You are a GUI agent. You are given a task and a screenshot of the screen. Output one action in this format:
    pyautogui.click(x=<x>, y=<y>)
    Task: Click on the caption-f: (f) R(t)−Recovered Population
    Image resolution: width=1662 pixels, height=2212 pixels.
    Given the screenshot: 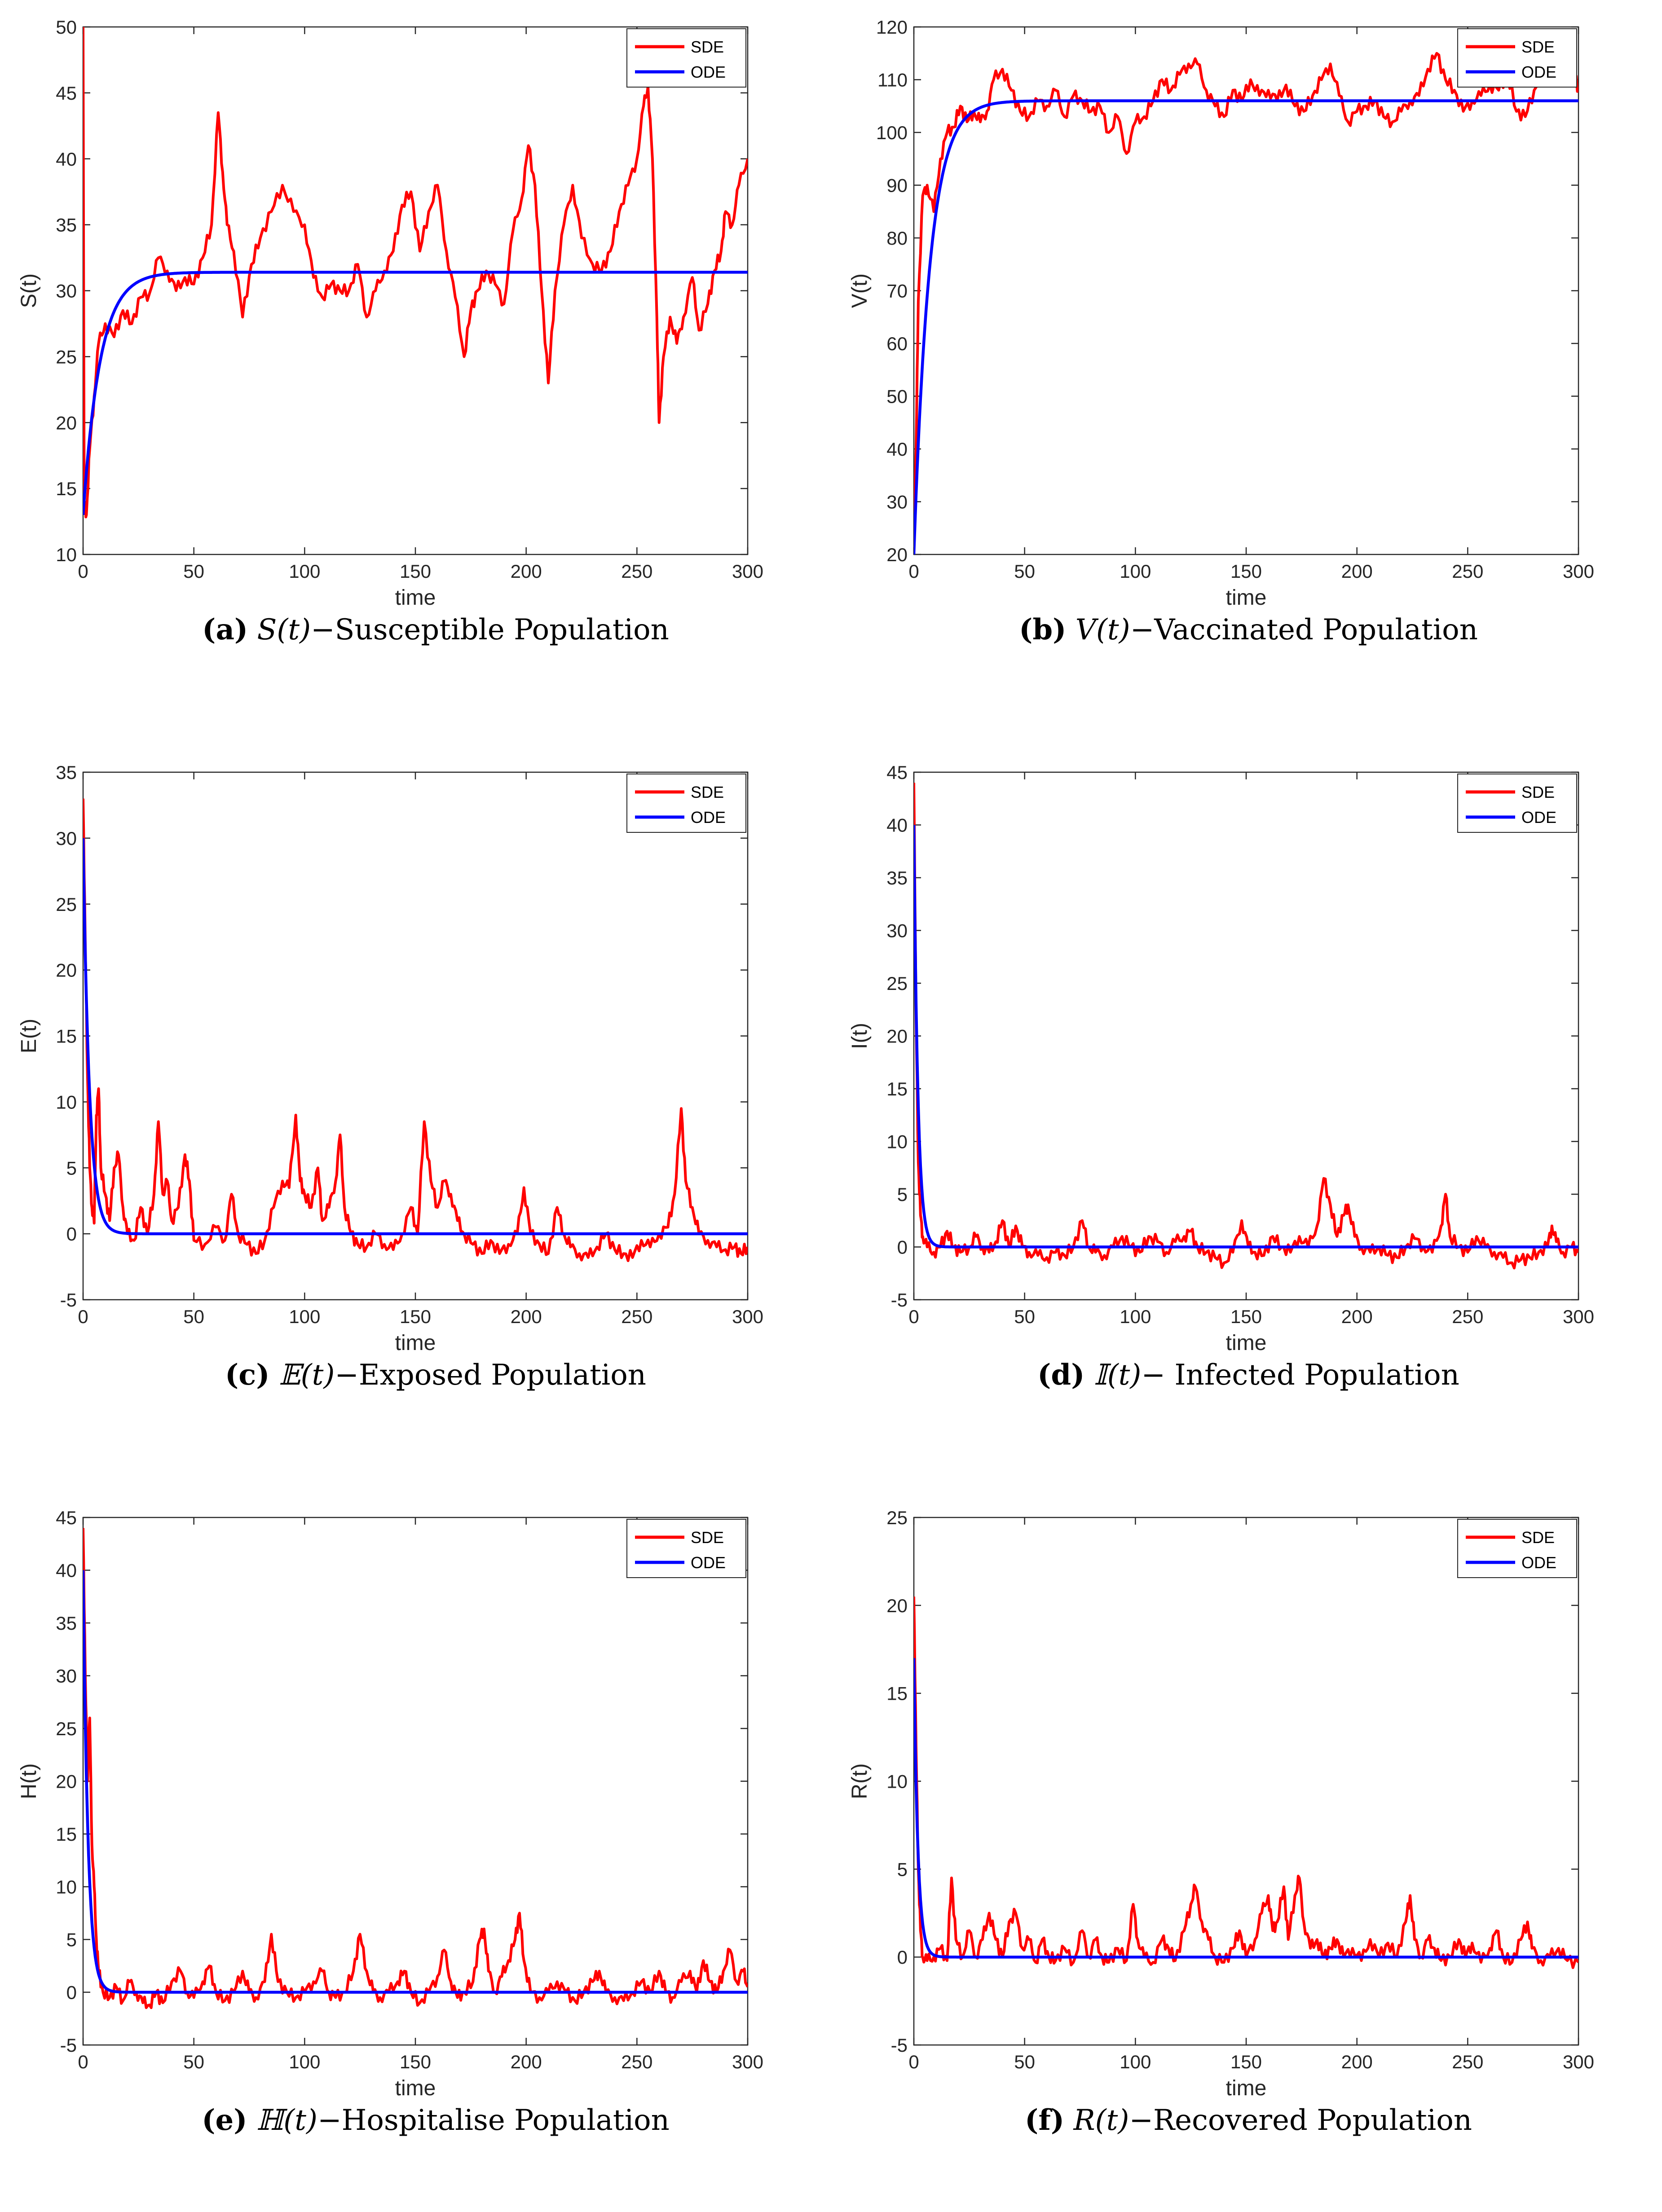 What is the action you would take?
    pyautogui.click(x=1248, y=2120)
    